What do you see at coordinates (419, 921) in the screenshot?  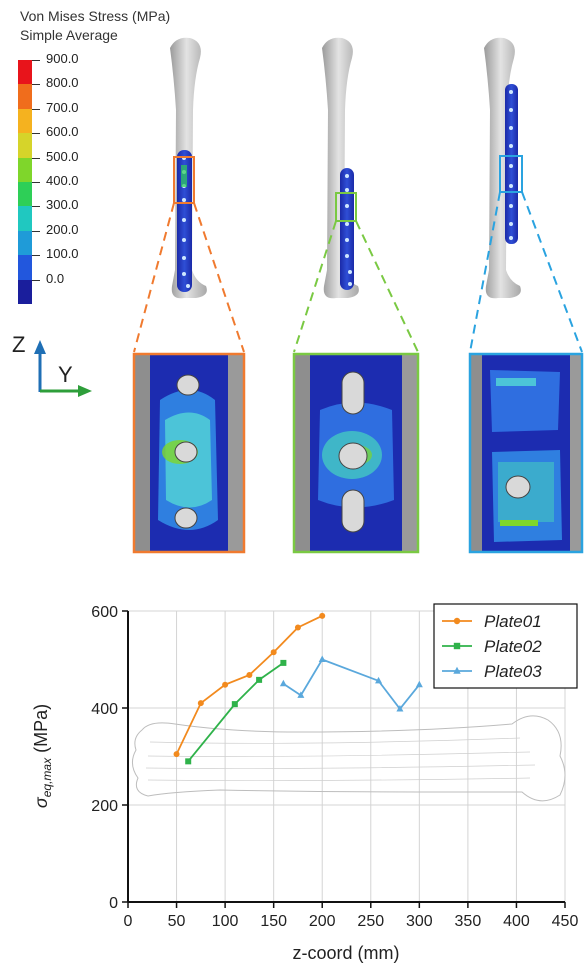 I see `x-tick-label: 300` at bounding box center [419, 921].